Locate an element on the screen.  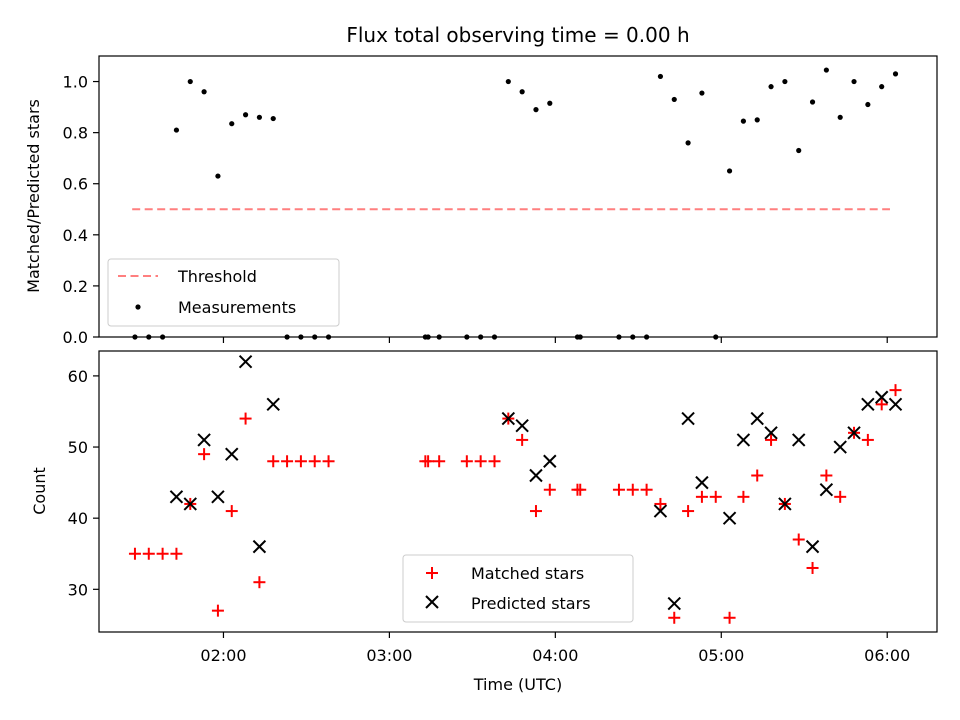
legend-matched-label: Matched stars is located at coordinates (527, 573).